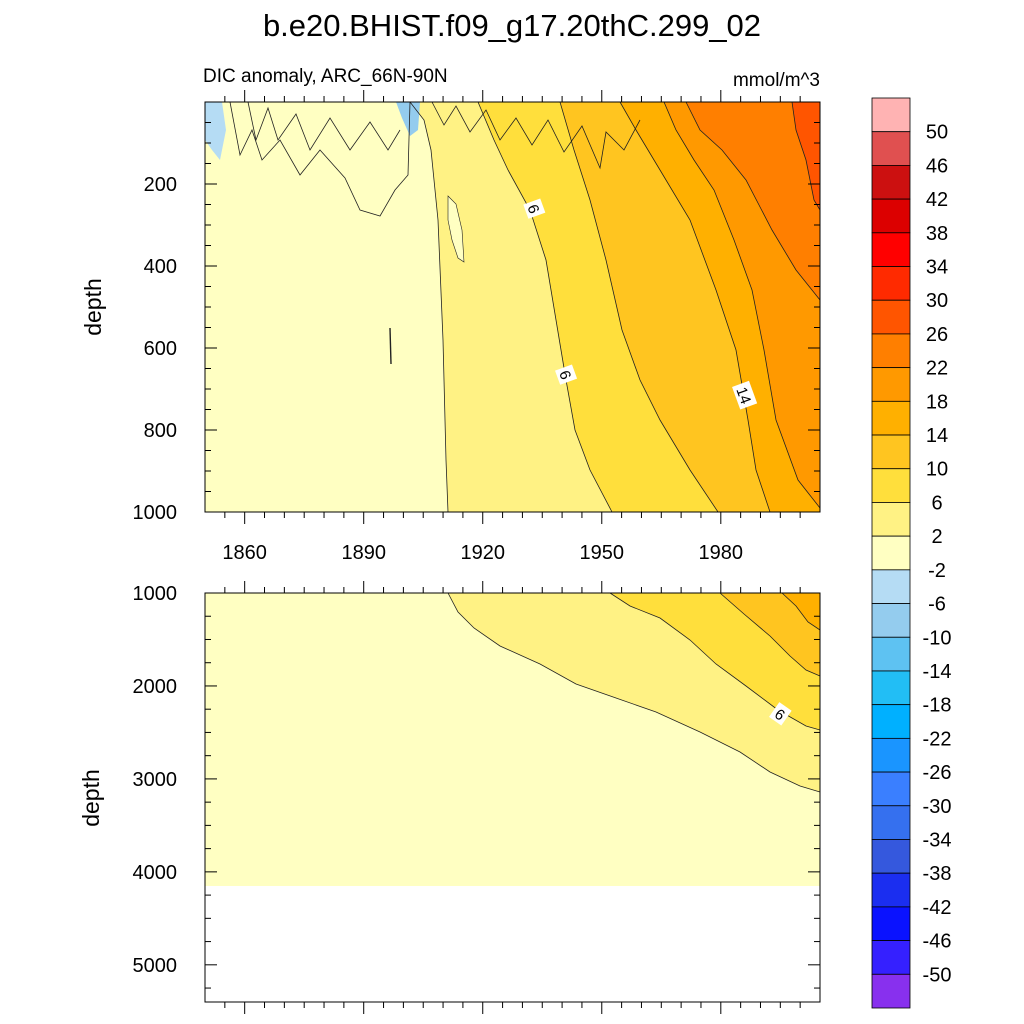 The width and height of the screenshot is (1024, 1024). Describe the element at coordinates (408, 119) in the screenshot. I see `contour-fill-neg-mid` at that location.